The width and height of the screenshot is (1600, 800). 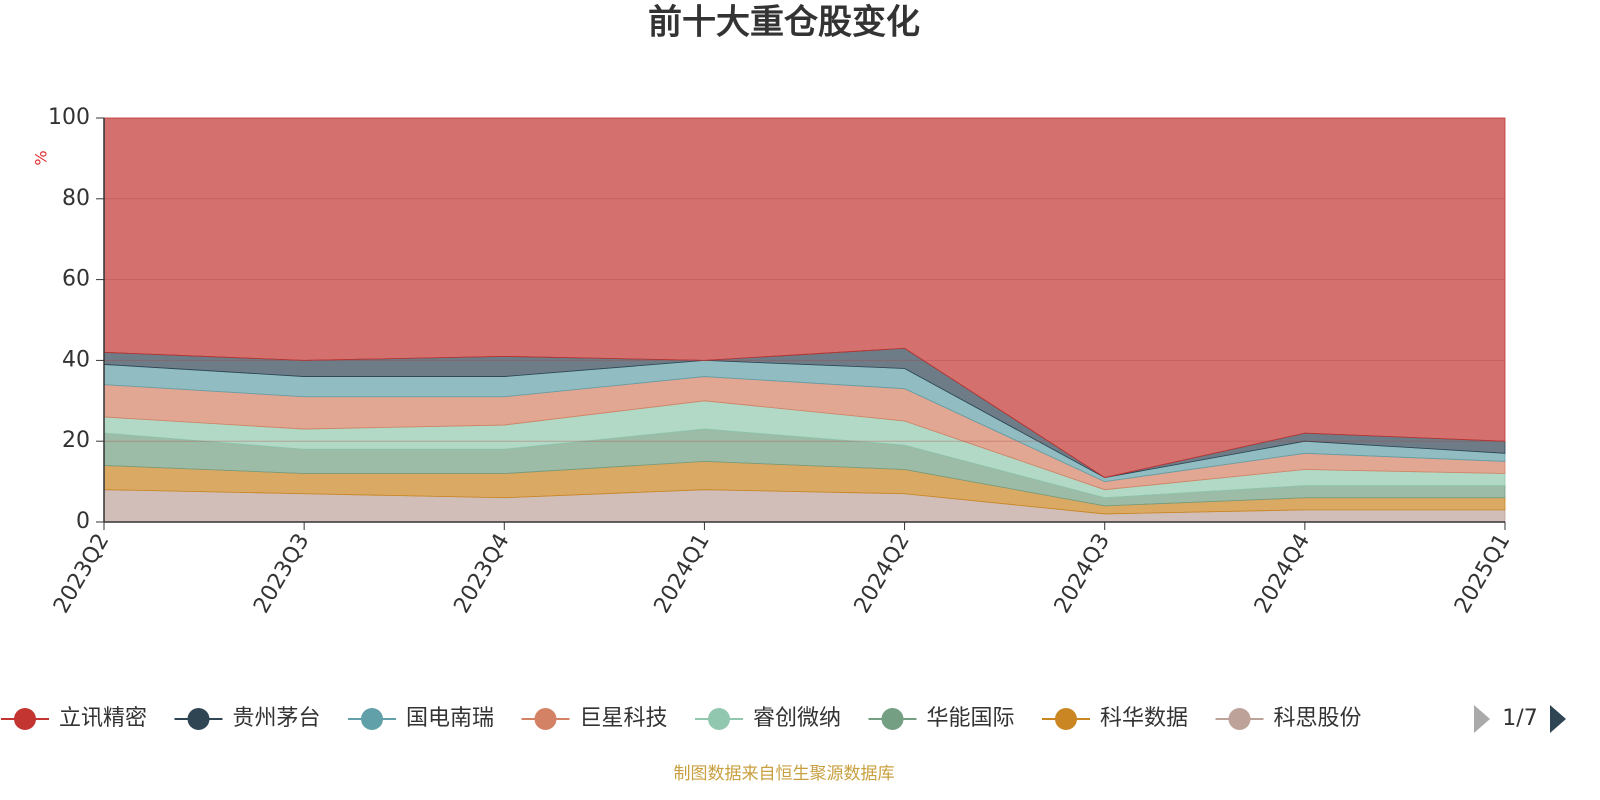 What do you see at coordinates (450, 718) in the screenshot?
I see `legend-label: 国电南瑞` at bounding box center [450, 718].